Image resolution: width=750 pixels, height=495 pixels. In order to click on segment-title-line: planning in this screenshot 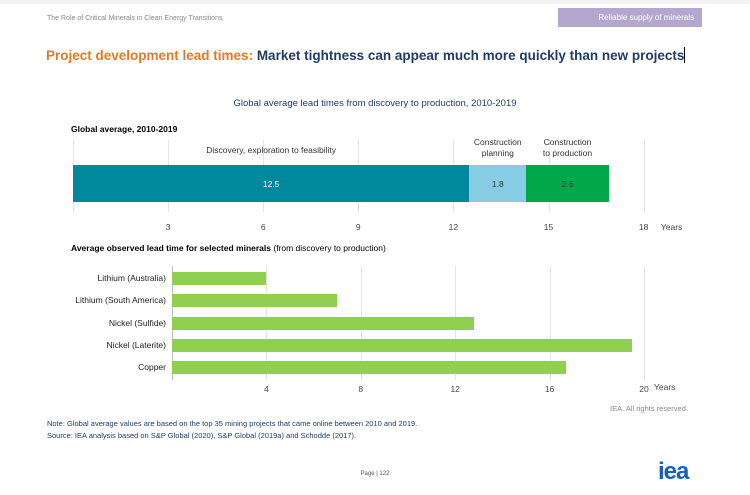, I will do `click(497, 153)`.